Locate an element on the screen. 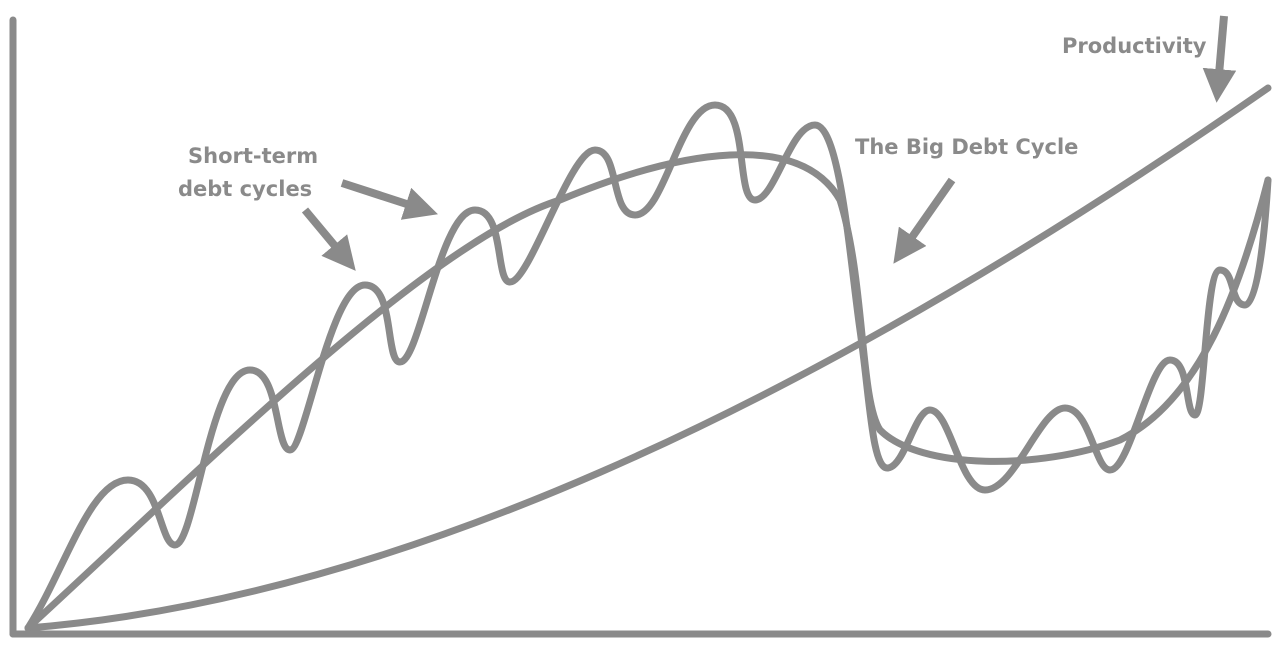  short-term-arrow-right is located at coordinates (389, 199).